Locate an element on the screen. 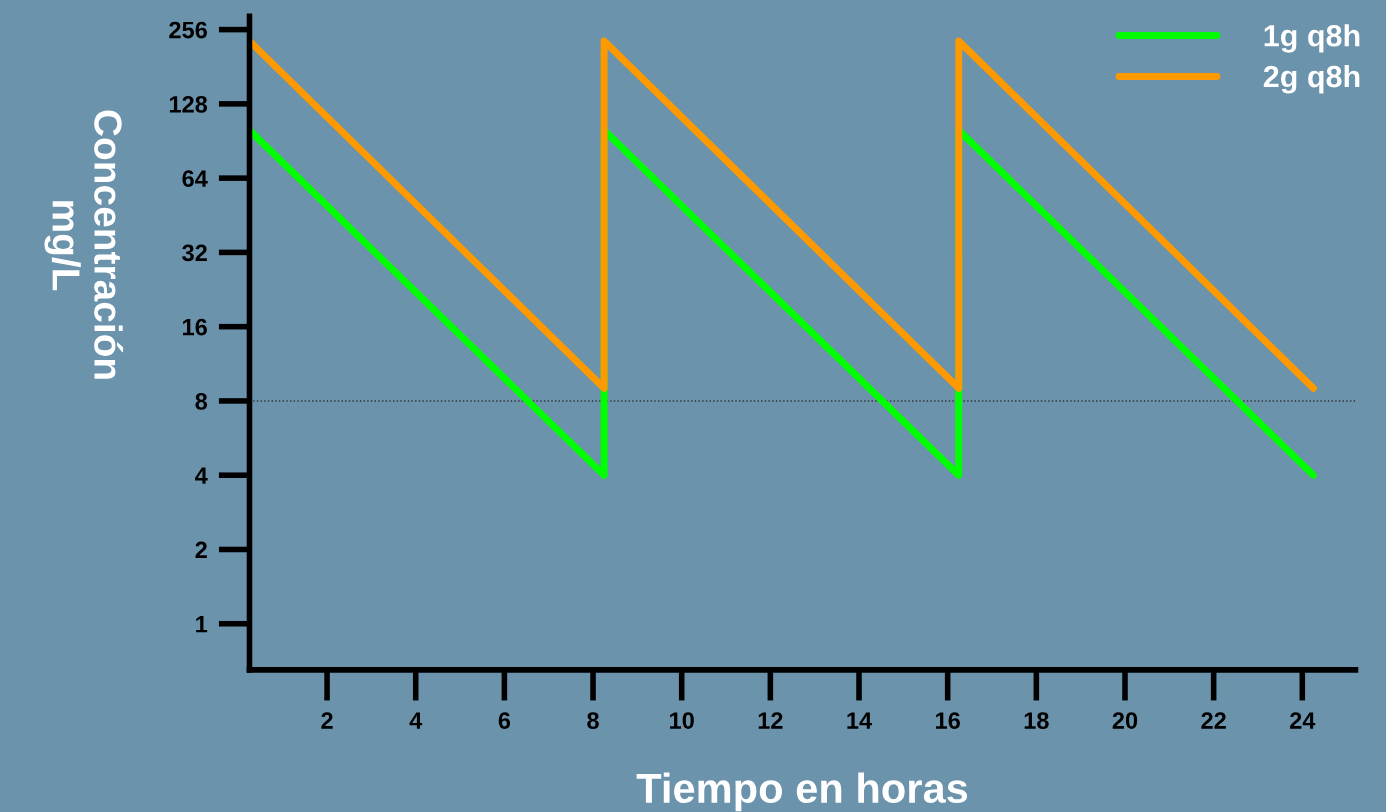 This screenshot has width=1386, height=812. x-tick-label: 2 is located at coordinates (327, 720).